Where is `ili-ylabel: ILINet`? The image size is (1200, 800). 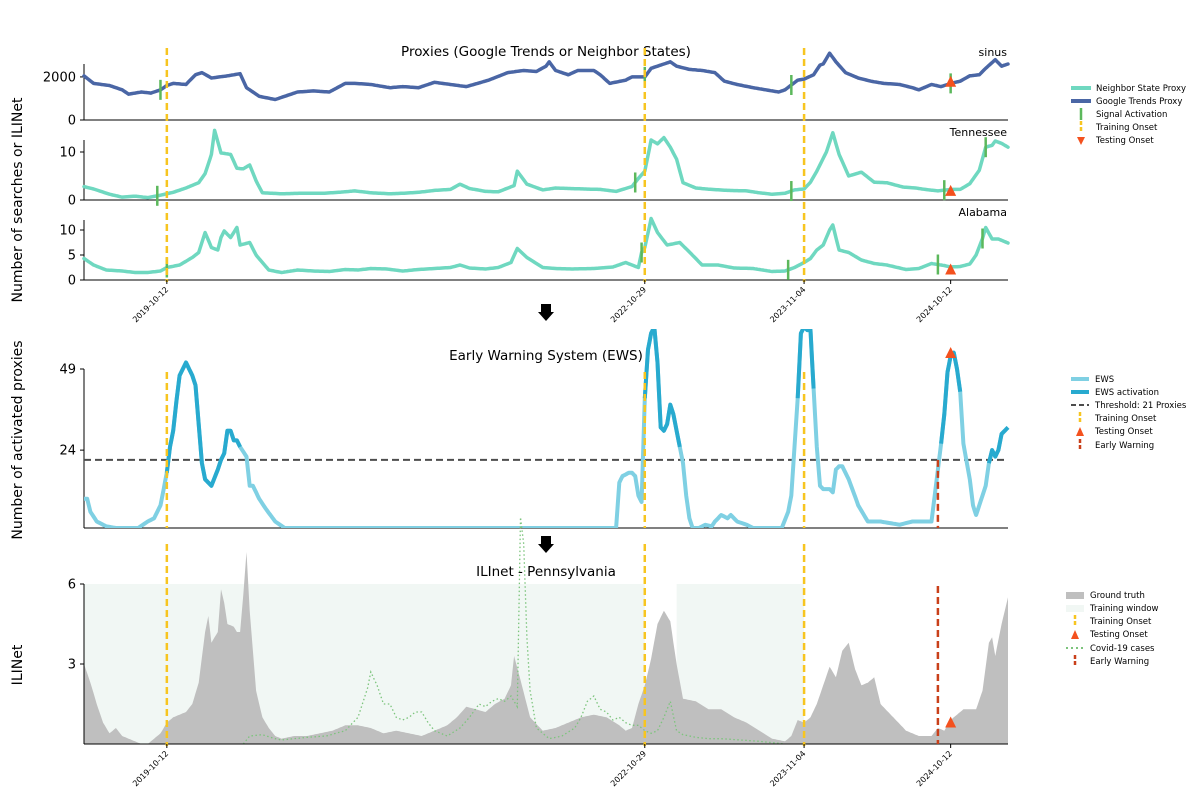 ili-ylabel: ILINet is located at coordinates (18, 664).